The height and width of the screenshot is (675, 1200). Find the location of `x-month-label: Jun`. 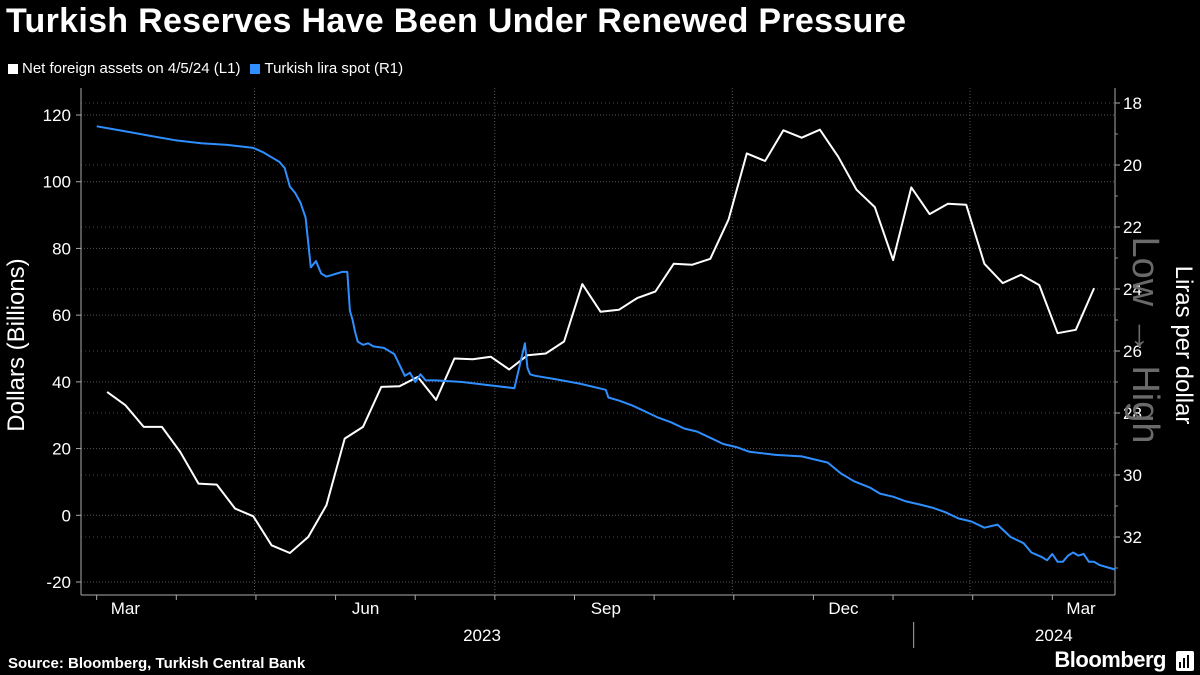

x-month-label: Jun is located at coordinates (365, 608).